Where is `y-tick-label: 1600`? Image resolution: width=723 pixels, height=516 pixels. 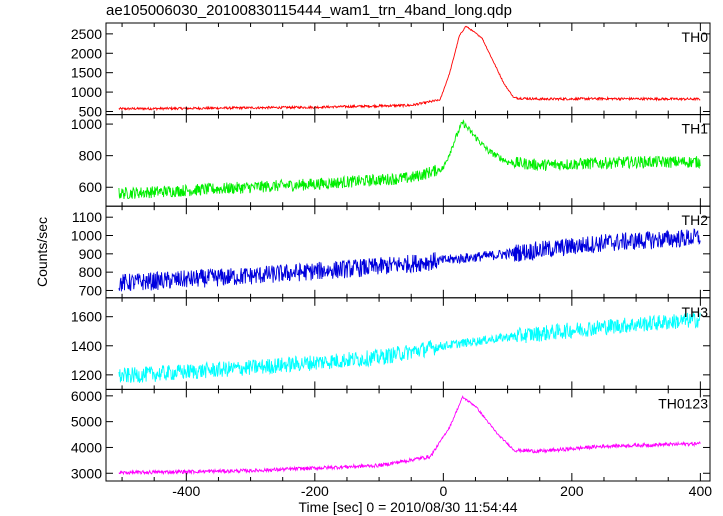
y-tick-label: 1600 is located at coordinates (86, 317).